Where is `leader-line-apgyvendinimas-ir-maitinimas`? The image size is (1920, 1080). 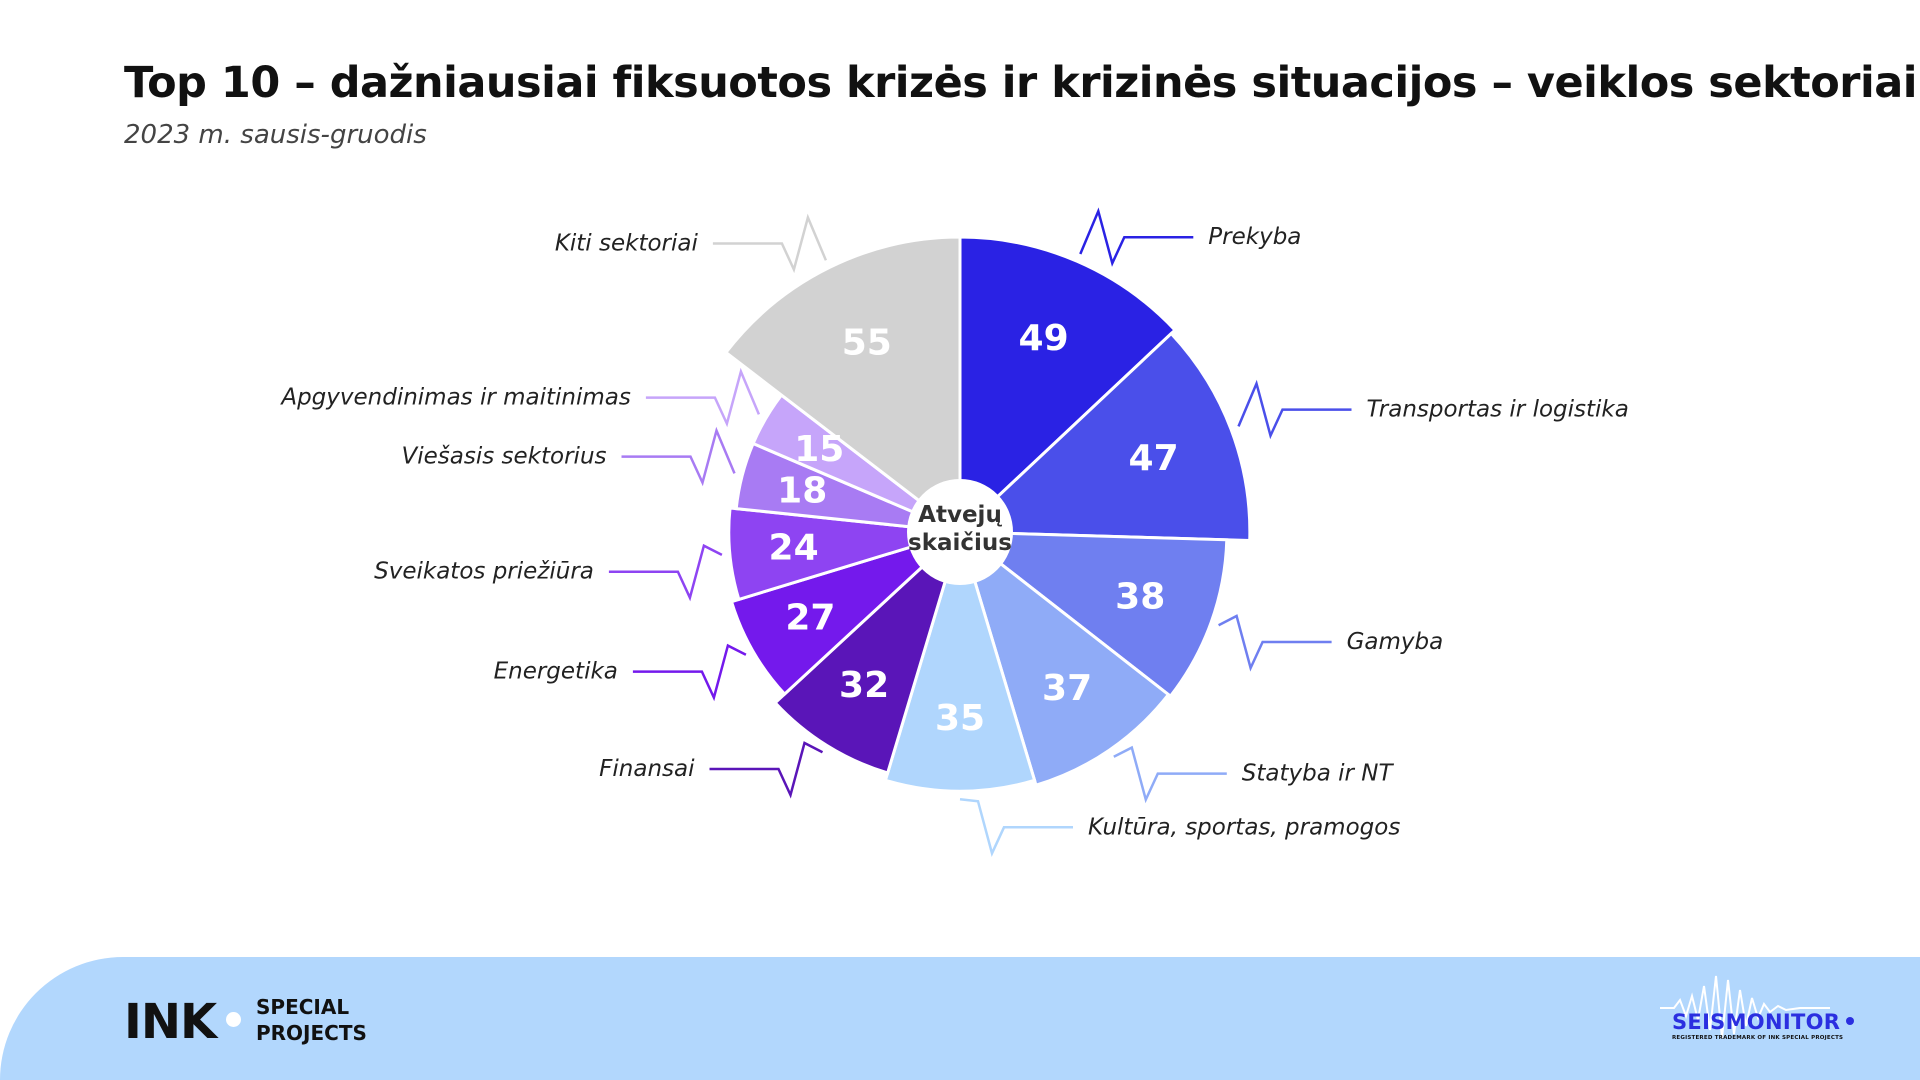
leader-line-apgyvendinimas-ir-maitinimas is located at coordinates (703, 397).